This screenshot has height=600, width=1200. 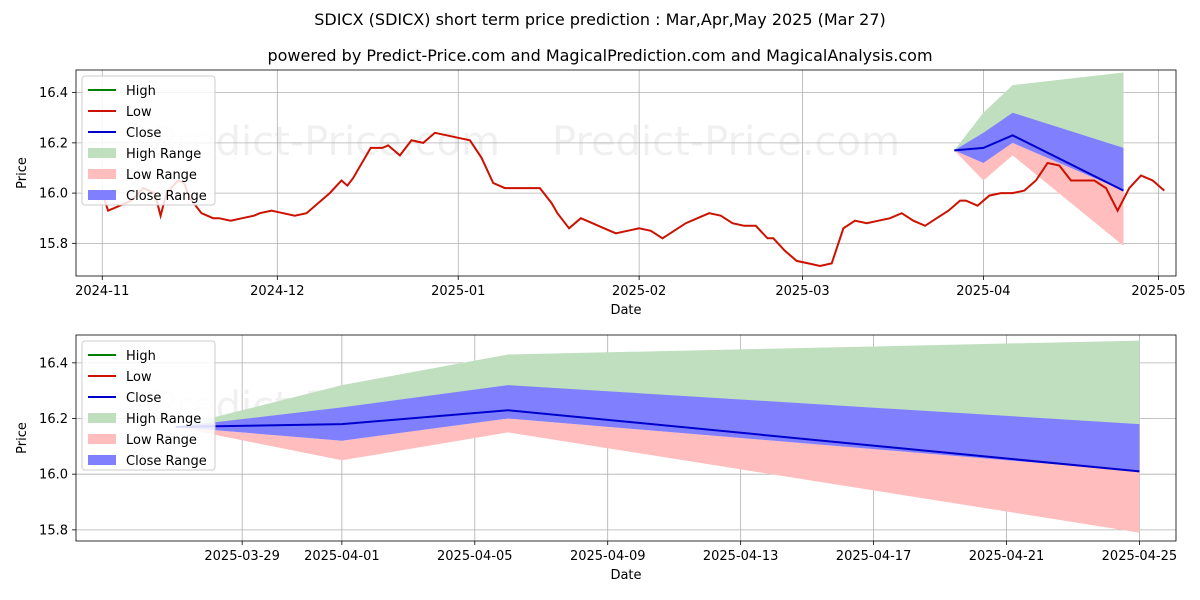 What do you see at coordinates (242, 556) in the screenshot?
I see `p2-x-tick-label: 2025-03-29` at bounding box center [242, 556].